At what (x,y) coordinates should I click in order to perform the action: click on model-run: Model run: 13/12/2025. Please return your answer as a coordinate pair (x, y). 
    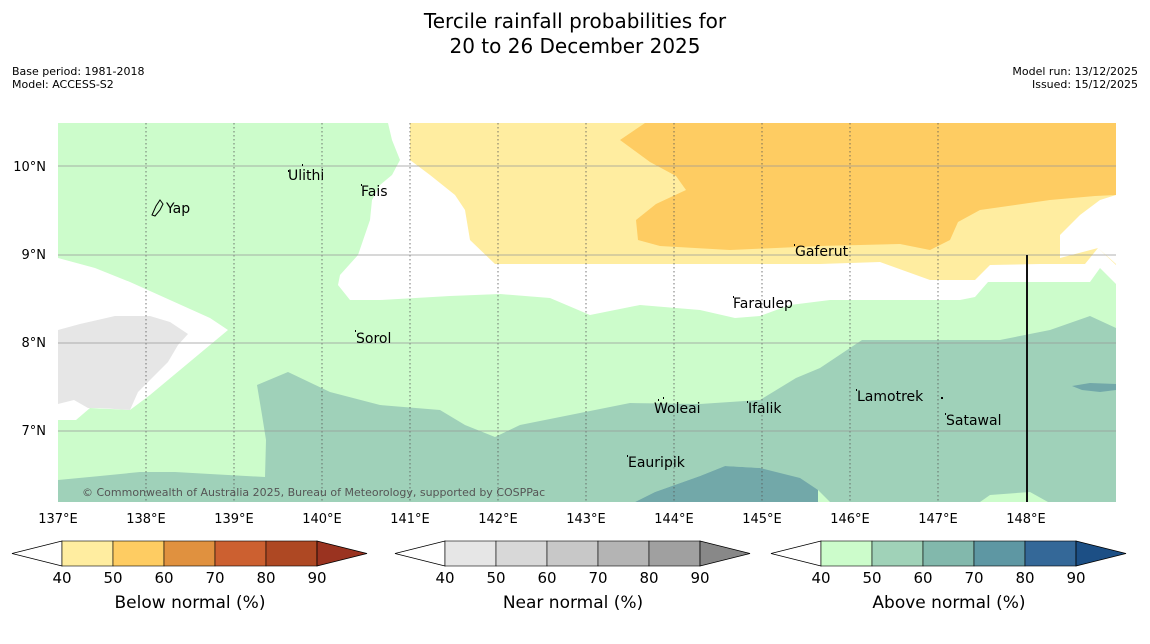
    Looking at the image, I should click on (1075, 71).